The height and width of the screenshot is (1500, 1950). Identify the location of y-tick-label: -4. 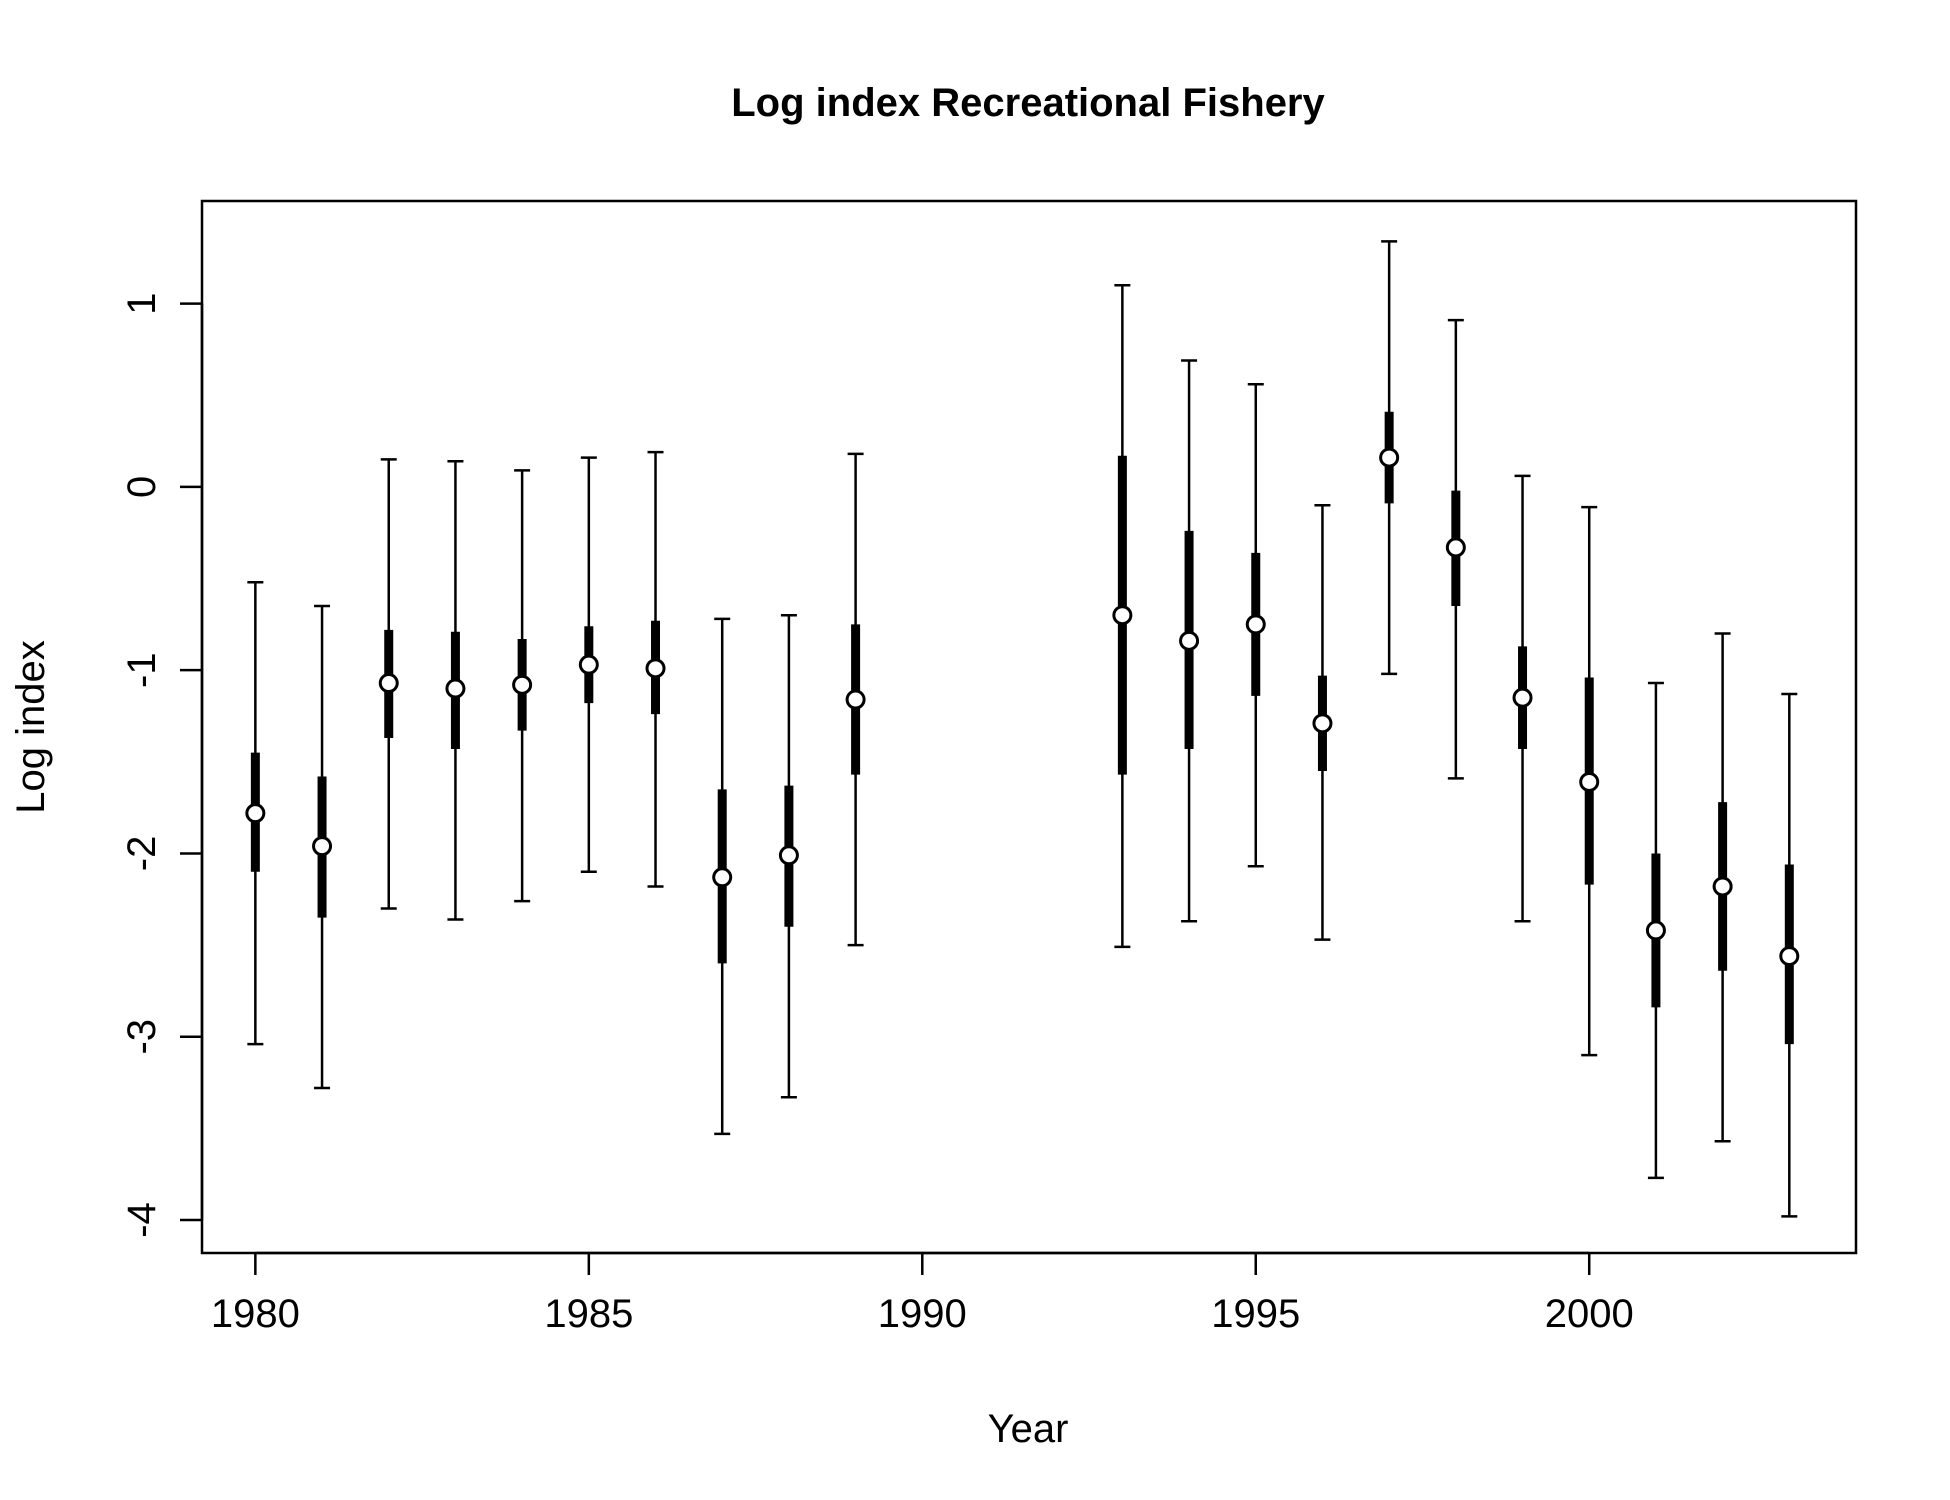
(142, 1220).